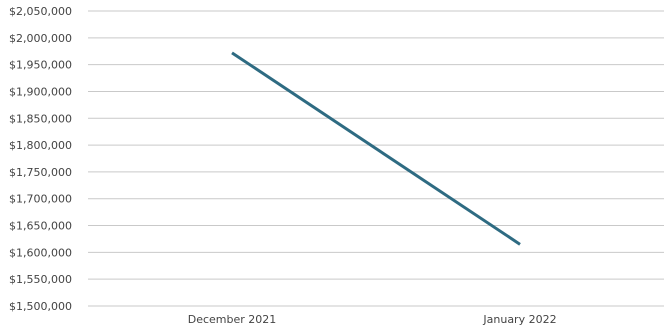 The image size is (664, 331). What do you see at coordinates (519, 319) in the screenshot?
I see `x-tick-label: January 2022` at bounding box center [519, 319].